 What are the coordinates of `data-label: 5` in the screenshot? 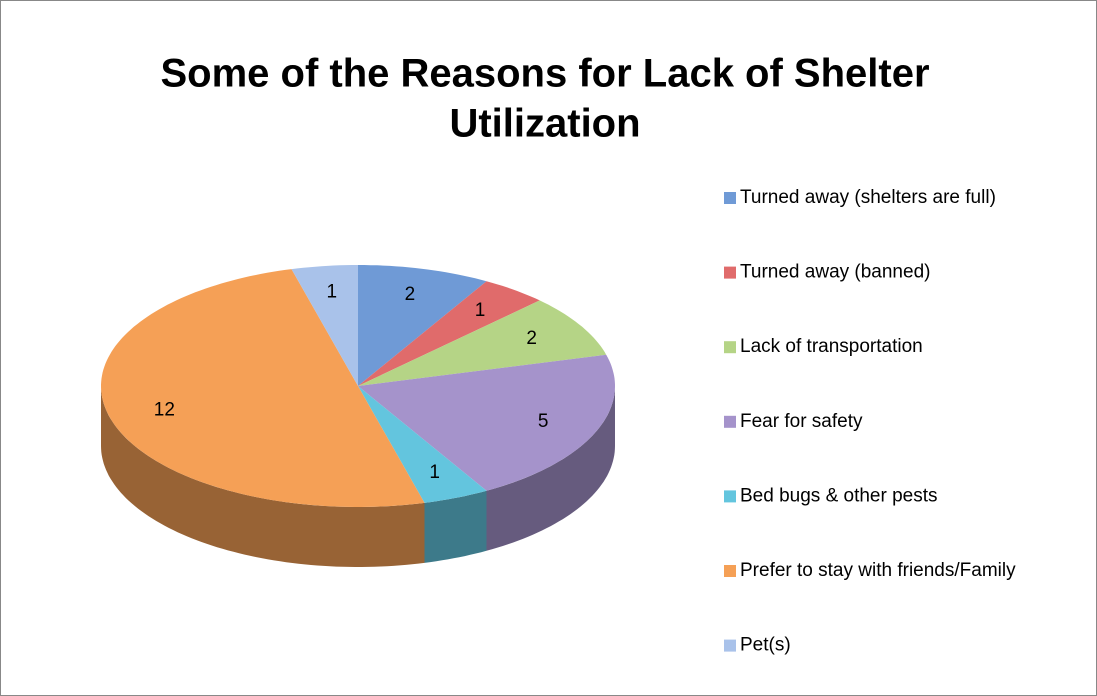 It's located at (543, 421).